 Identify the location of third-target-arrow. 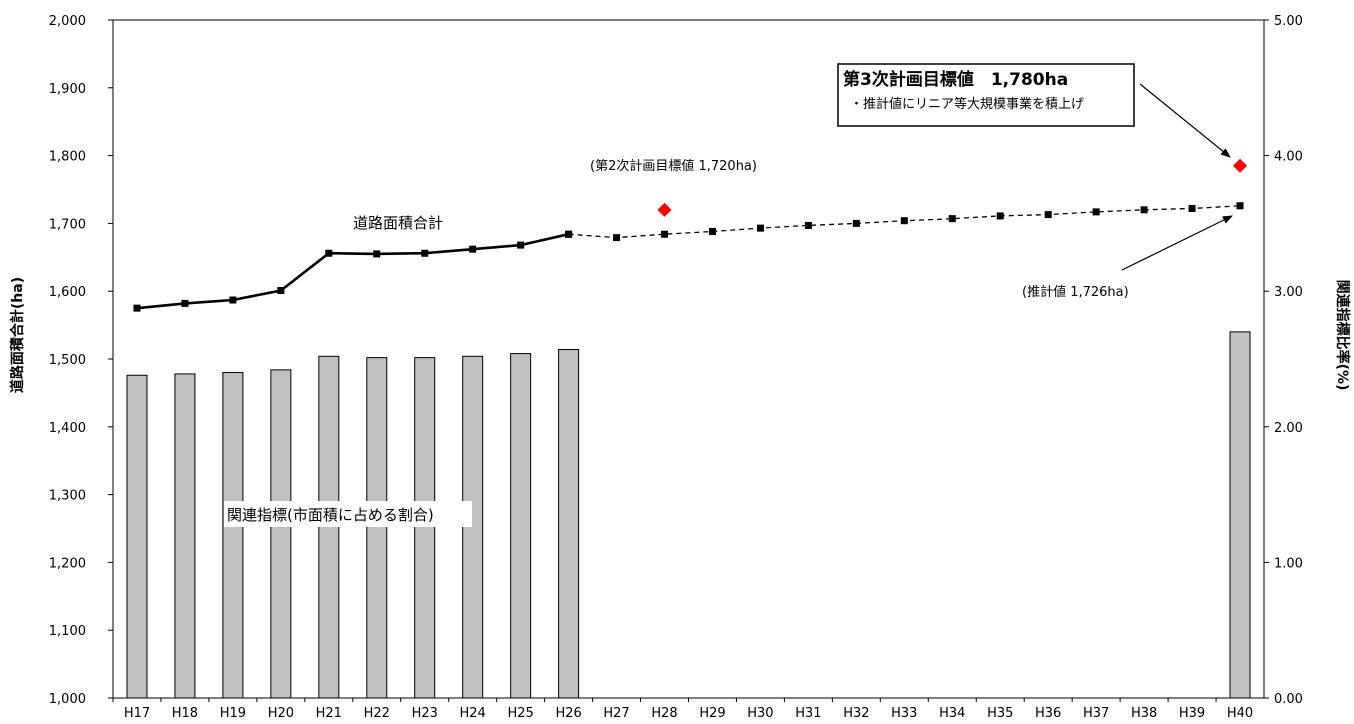
(1185, 120).